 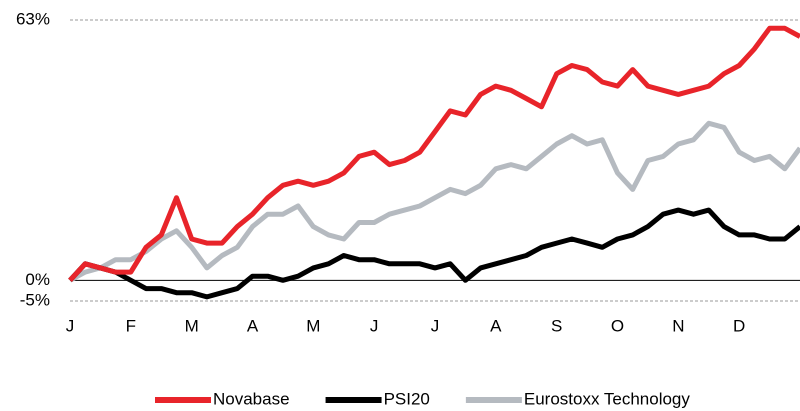 I want to click on x-tick-label: N, so click(x=678, y=325).